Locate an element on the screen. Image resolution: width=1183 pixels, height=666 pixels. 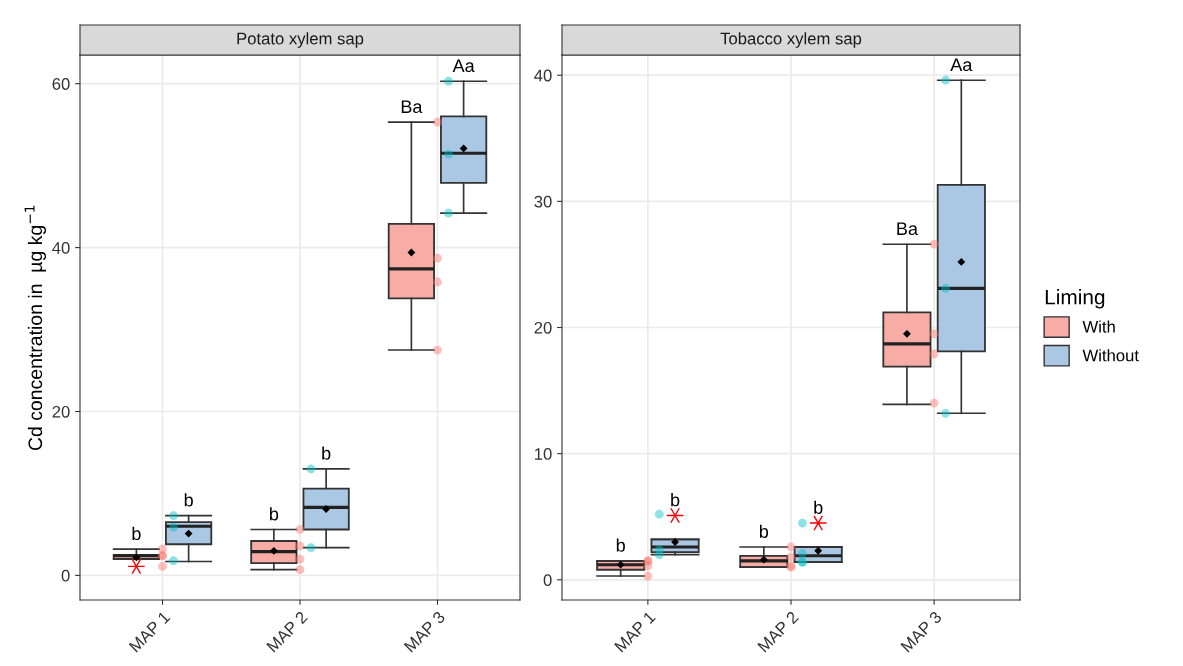
chart-title: Tobacco xylem sap is located at coordinates (791, 40).